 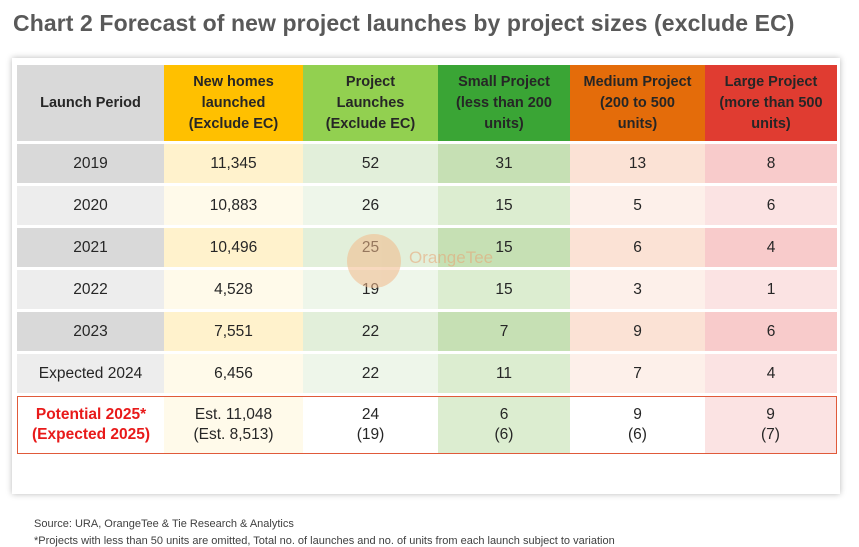 What do you see at coordinates (370, 207) in the screenshot?
I see `cell-project-launches: 26` at bounding box center [370, 207].